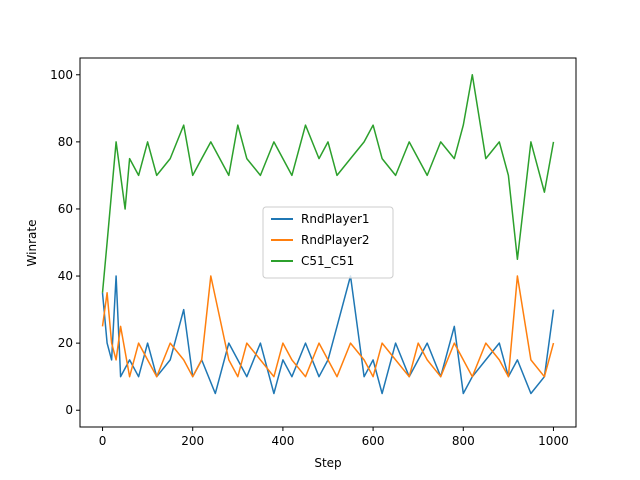  What do you see at coordinates (65, 343) in the screenshot?
I see `y-tick-label: 20` at bounding box center [65, 343].